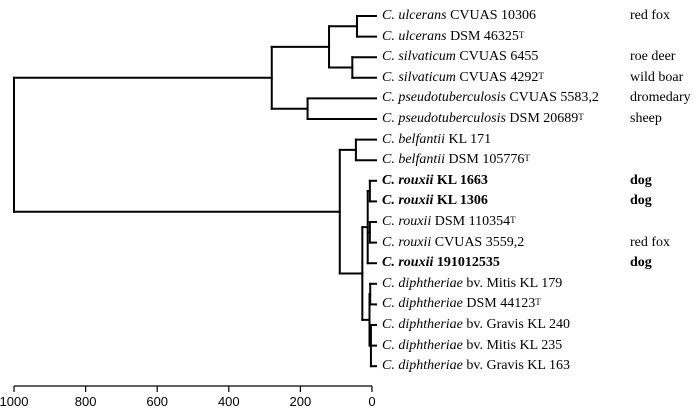 The width and height of the screenshot is (697, 410). What do you see at coordinates (514, 283) in the screenshot?
I see `strain-name: bv. Mitis KL 179` at bounding box center [514, 283].